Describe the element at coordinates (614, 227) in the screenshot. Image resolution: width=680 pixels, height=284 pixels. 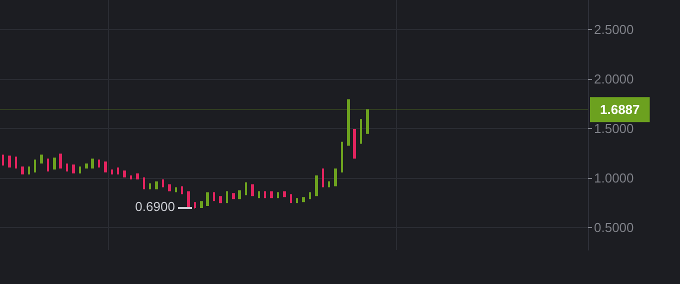
I see `y-tick-label: 0.5000` at that location.